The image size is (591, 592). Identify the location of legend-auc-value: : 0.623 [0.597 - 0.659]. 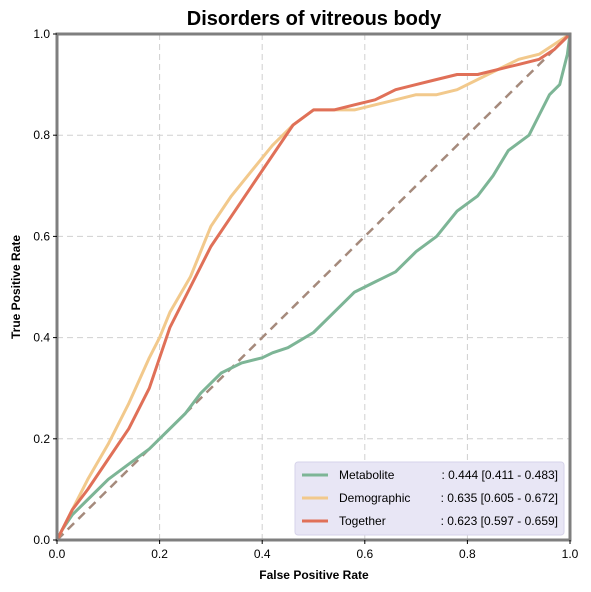
(499, 521).